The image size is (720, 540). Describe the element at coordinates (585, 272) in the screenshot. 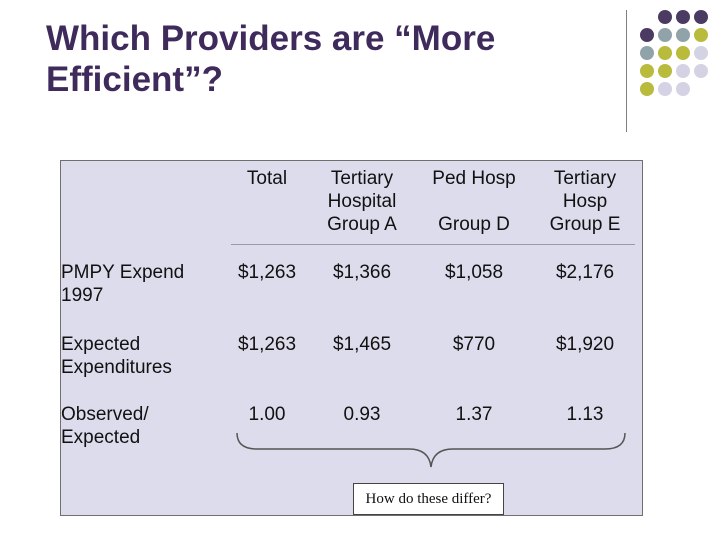

I see `table-cell: $2,176` at that location.